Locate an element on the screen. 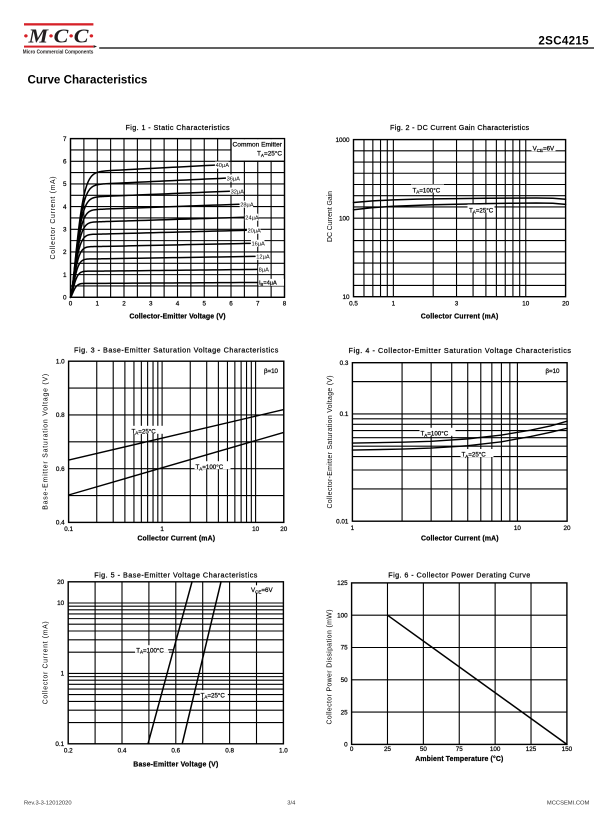 Image resolution: width=612 pixels, height=830 pixels. svg-text: 24µA is located at coordinates (252, 218).